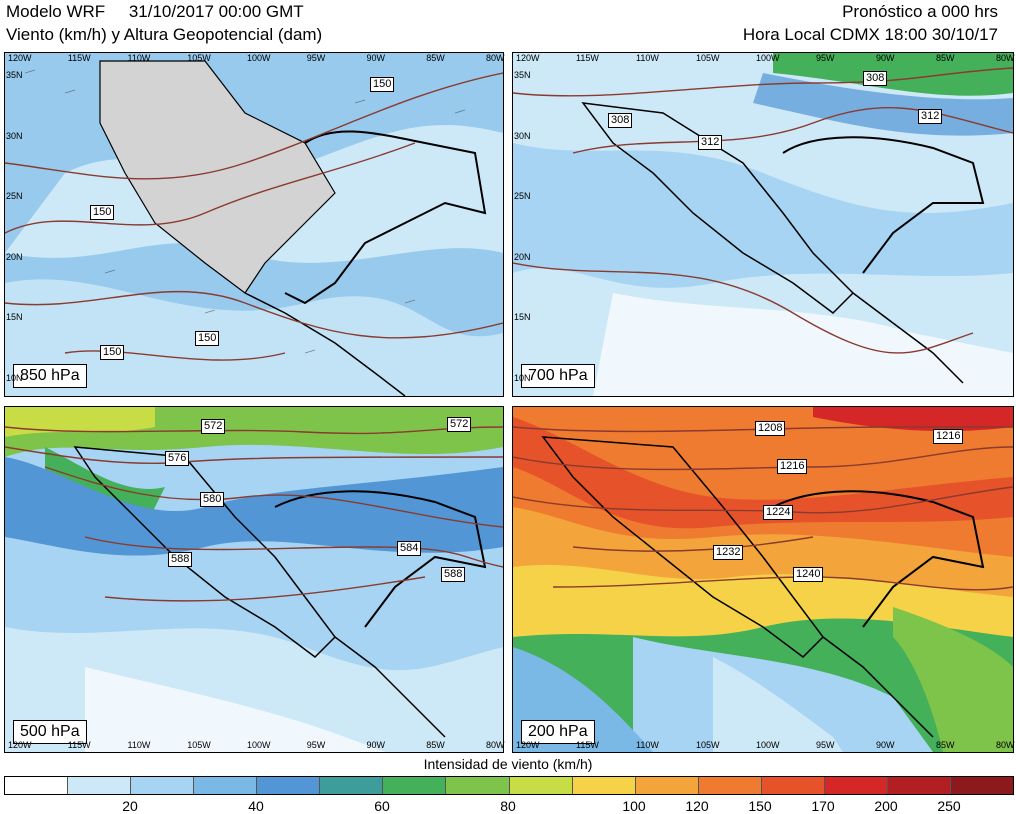 This screenshot has width=1016, height=814. Describe the element at coordinates (808, 574) in the screenshot. I see `contour-label: 1240` at that location.